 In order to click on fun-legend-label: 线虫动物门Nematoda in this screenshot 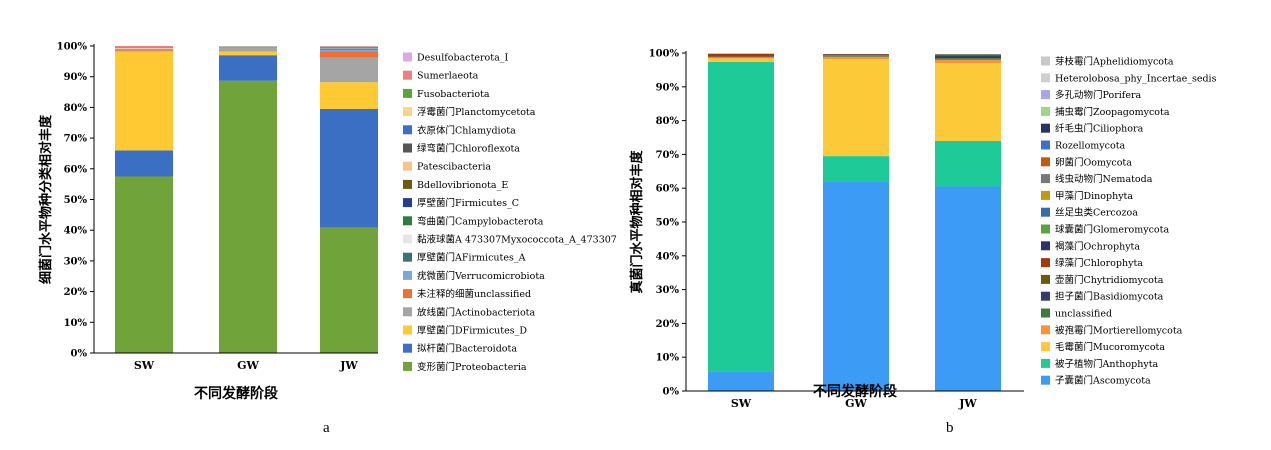, I will do `click(1104, 179)`.